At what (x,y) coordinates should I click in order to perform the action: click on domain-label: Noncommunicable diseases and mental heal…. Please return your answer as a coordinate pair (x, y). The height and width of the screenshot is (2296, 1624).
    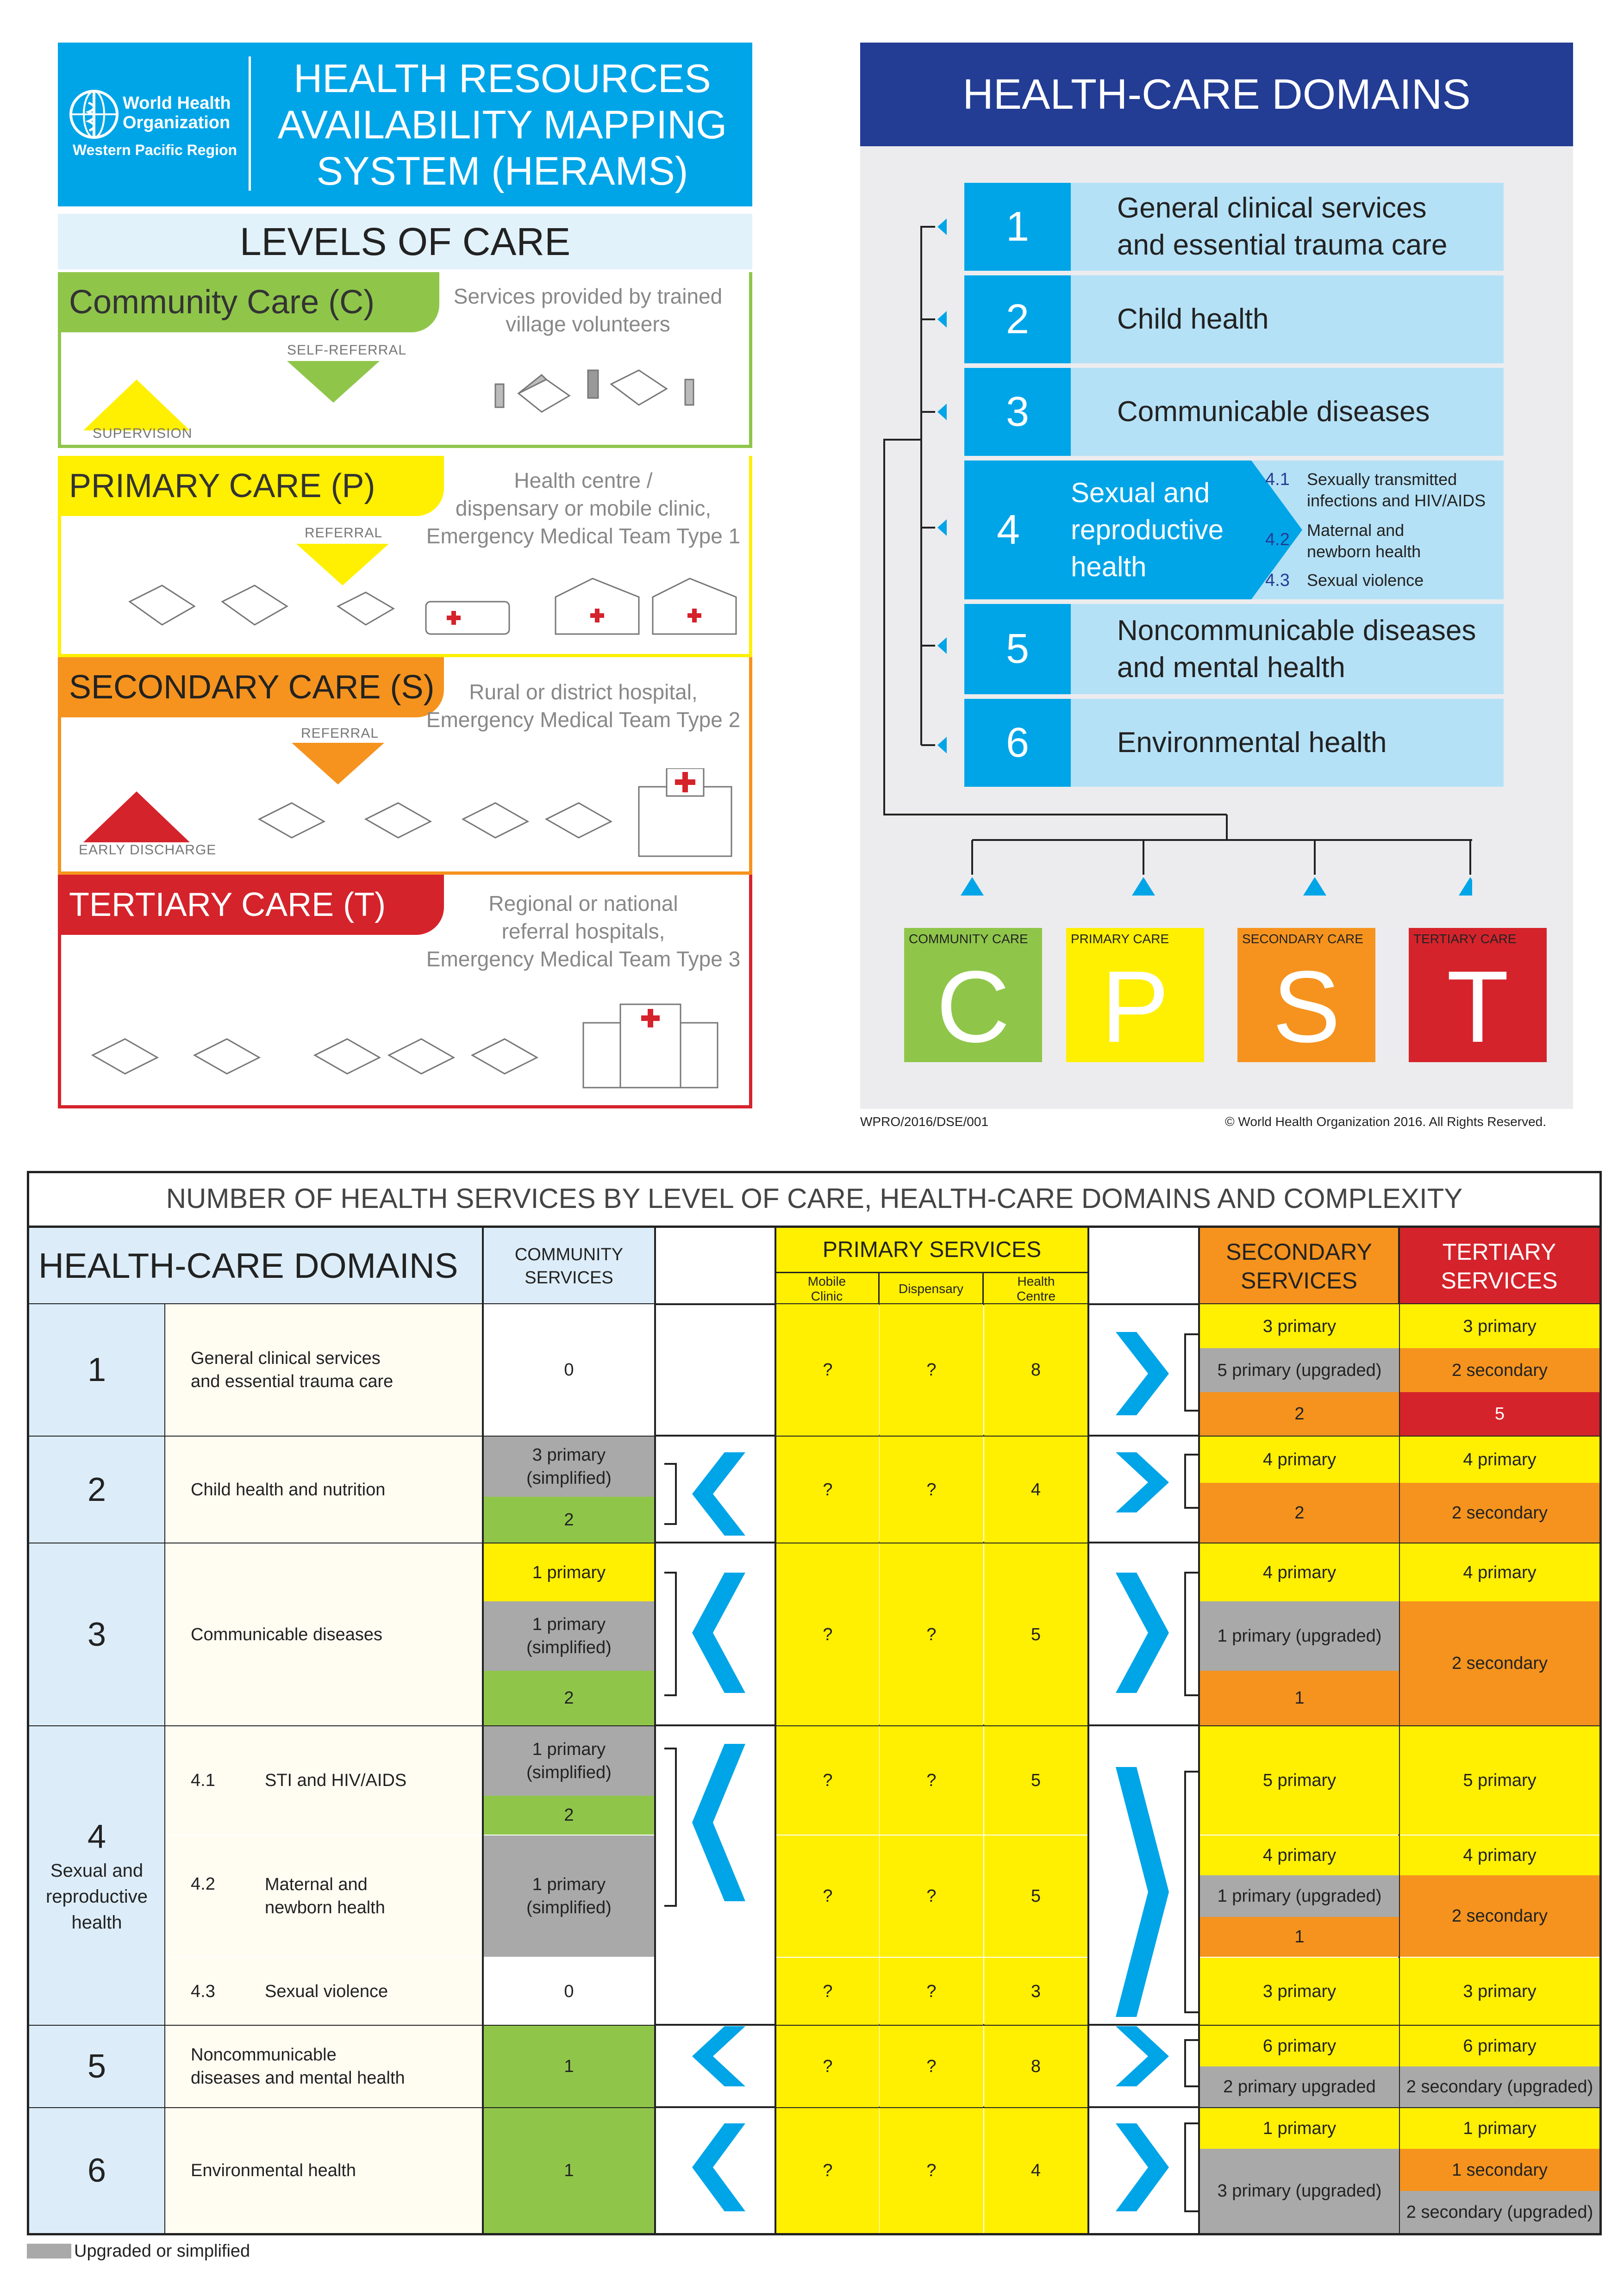
    Looking at the image, I should click on (1296, 649).